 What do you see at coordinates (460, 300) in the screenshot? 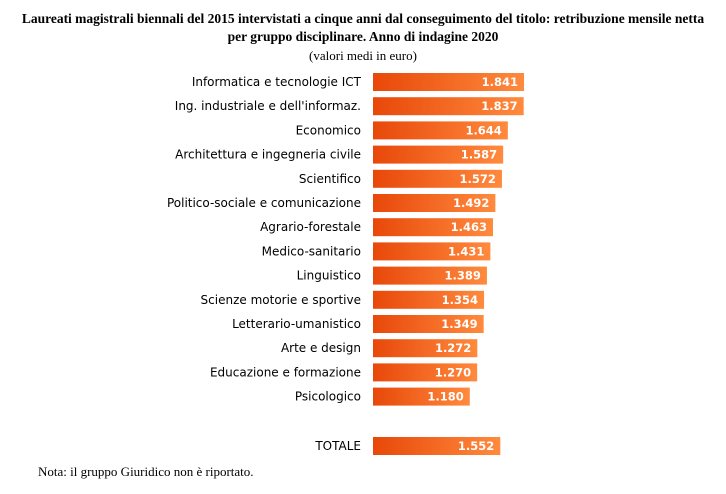
I see `data-label: 1.354` at bounding box center [460, 300].